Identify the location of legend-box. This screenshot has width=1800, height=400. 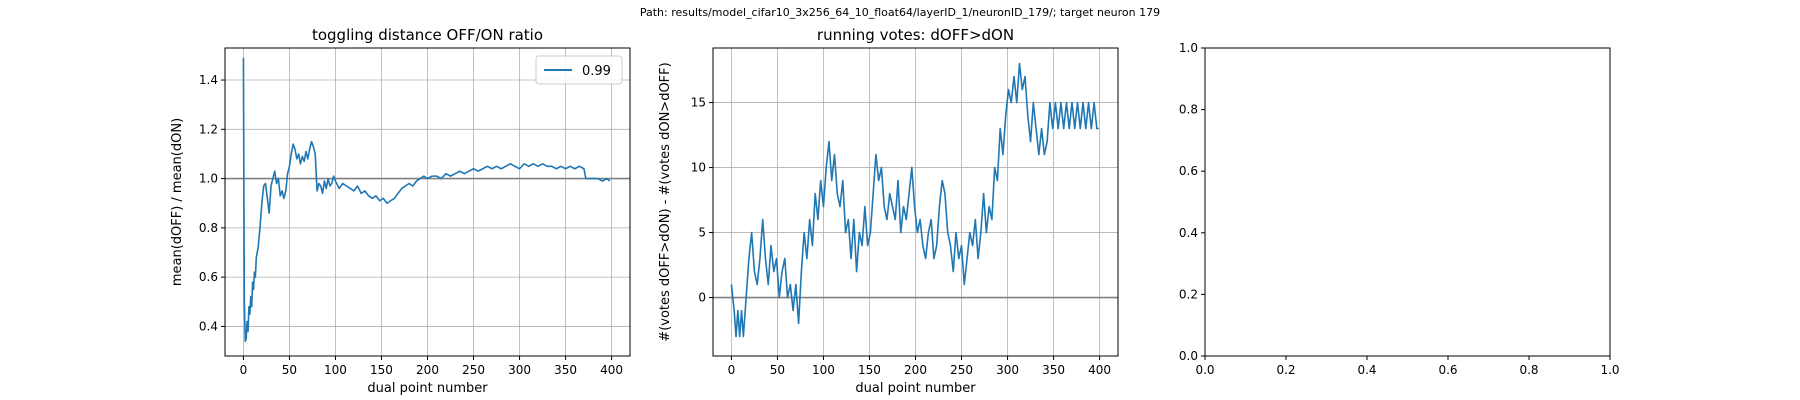
(579, 70).